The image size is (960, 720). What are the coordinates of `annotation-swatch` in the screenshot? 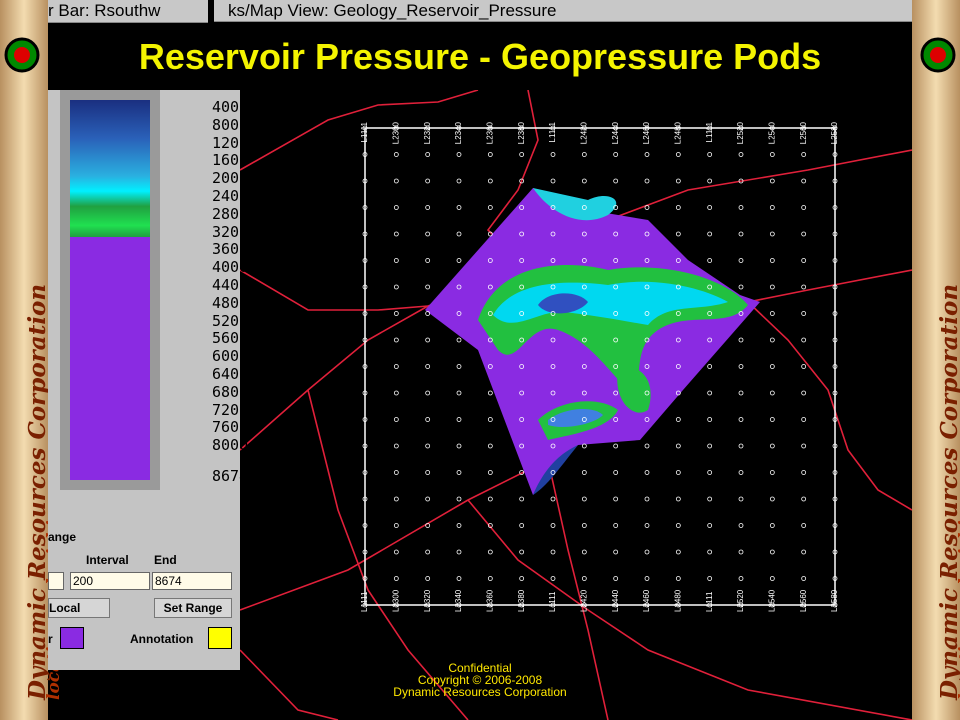 It's located at (220, 638).